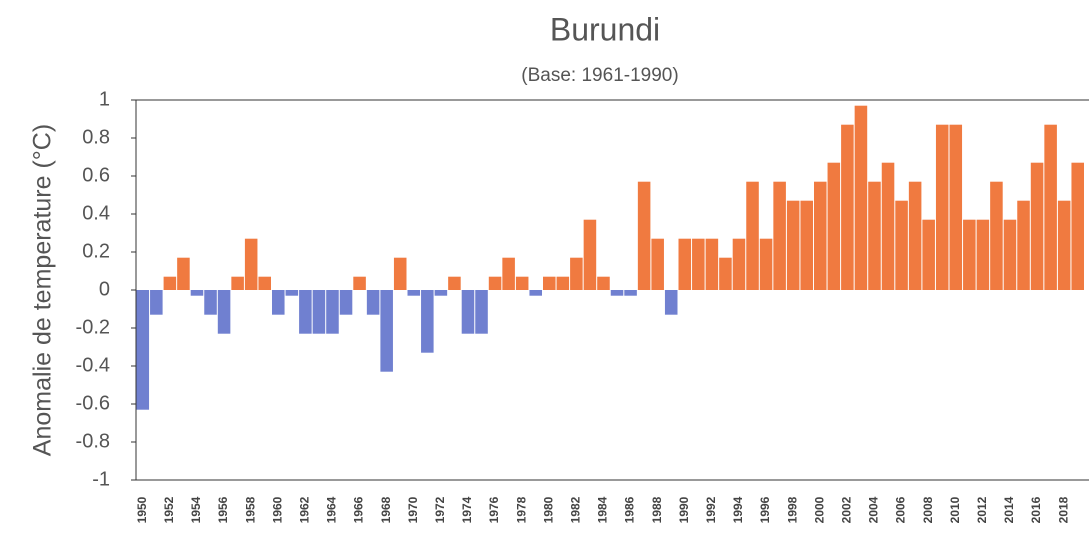  Describe the element at coordinates (104, 99) in the screenshot. I see `y-tick-label: 1` at that location.